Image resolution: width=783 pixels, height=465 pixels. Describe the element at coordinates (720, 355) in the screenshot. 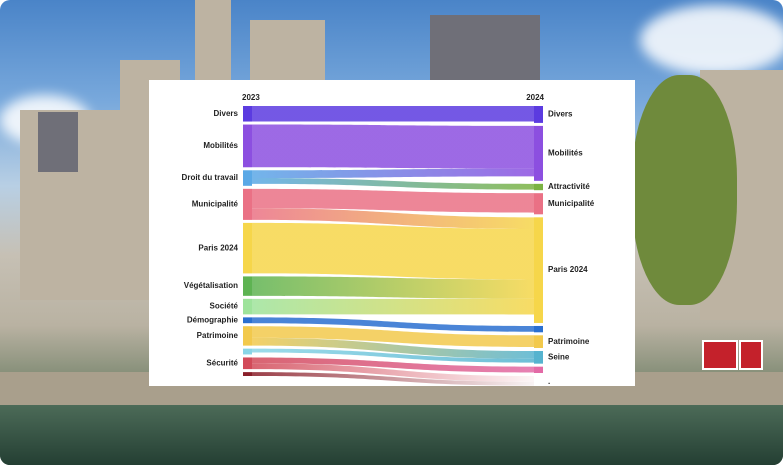

I see `arrow-sign-icon` at that location.